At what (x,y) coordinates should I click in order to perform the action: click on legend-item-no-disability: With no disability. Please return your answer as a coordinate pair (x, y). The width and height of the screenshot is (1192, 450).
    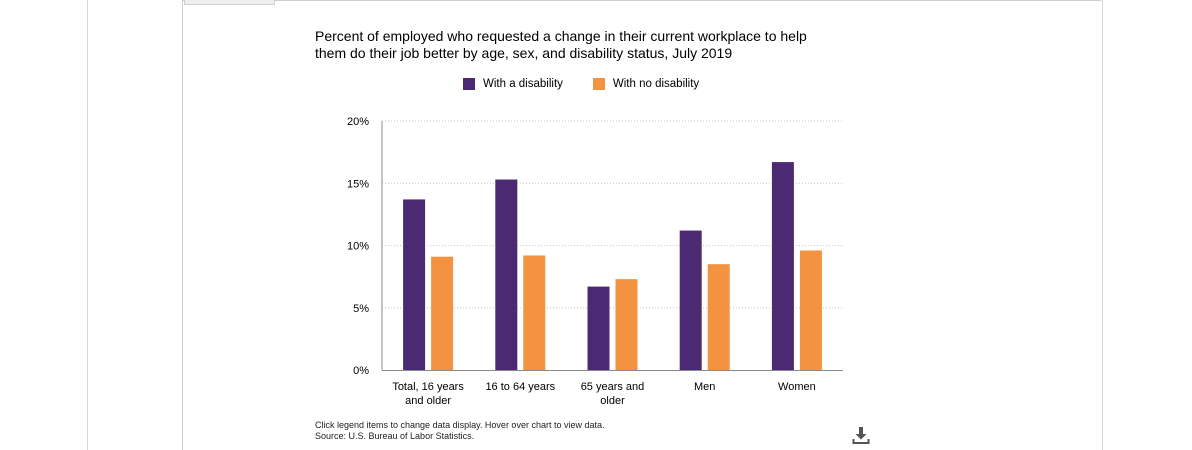
    Looking at the image, I should click on (646, 84).